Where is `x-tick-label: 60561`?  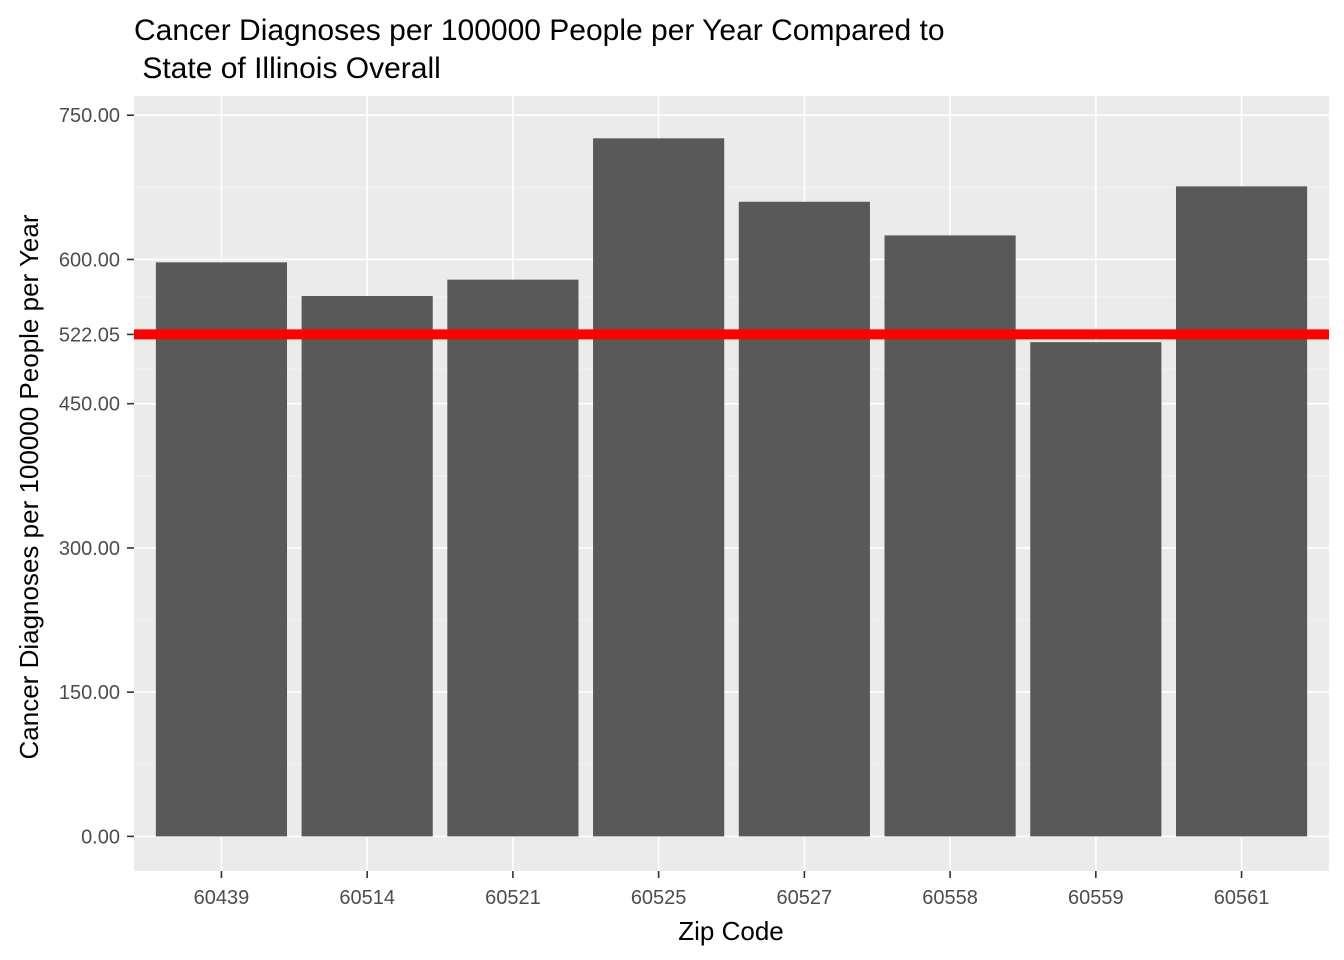
x-tick-label: 60561 is located at coordinates (1242, 898).